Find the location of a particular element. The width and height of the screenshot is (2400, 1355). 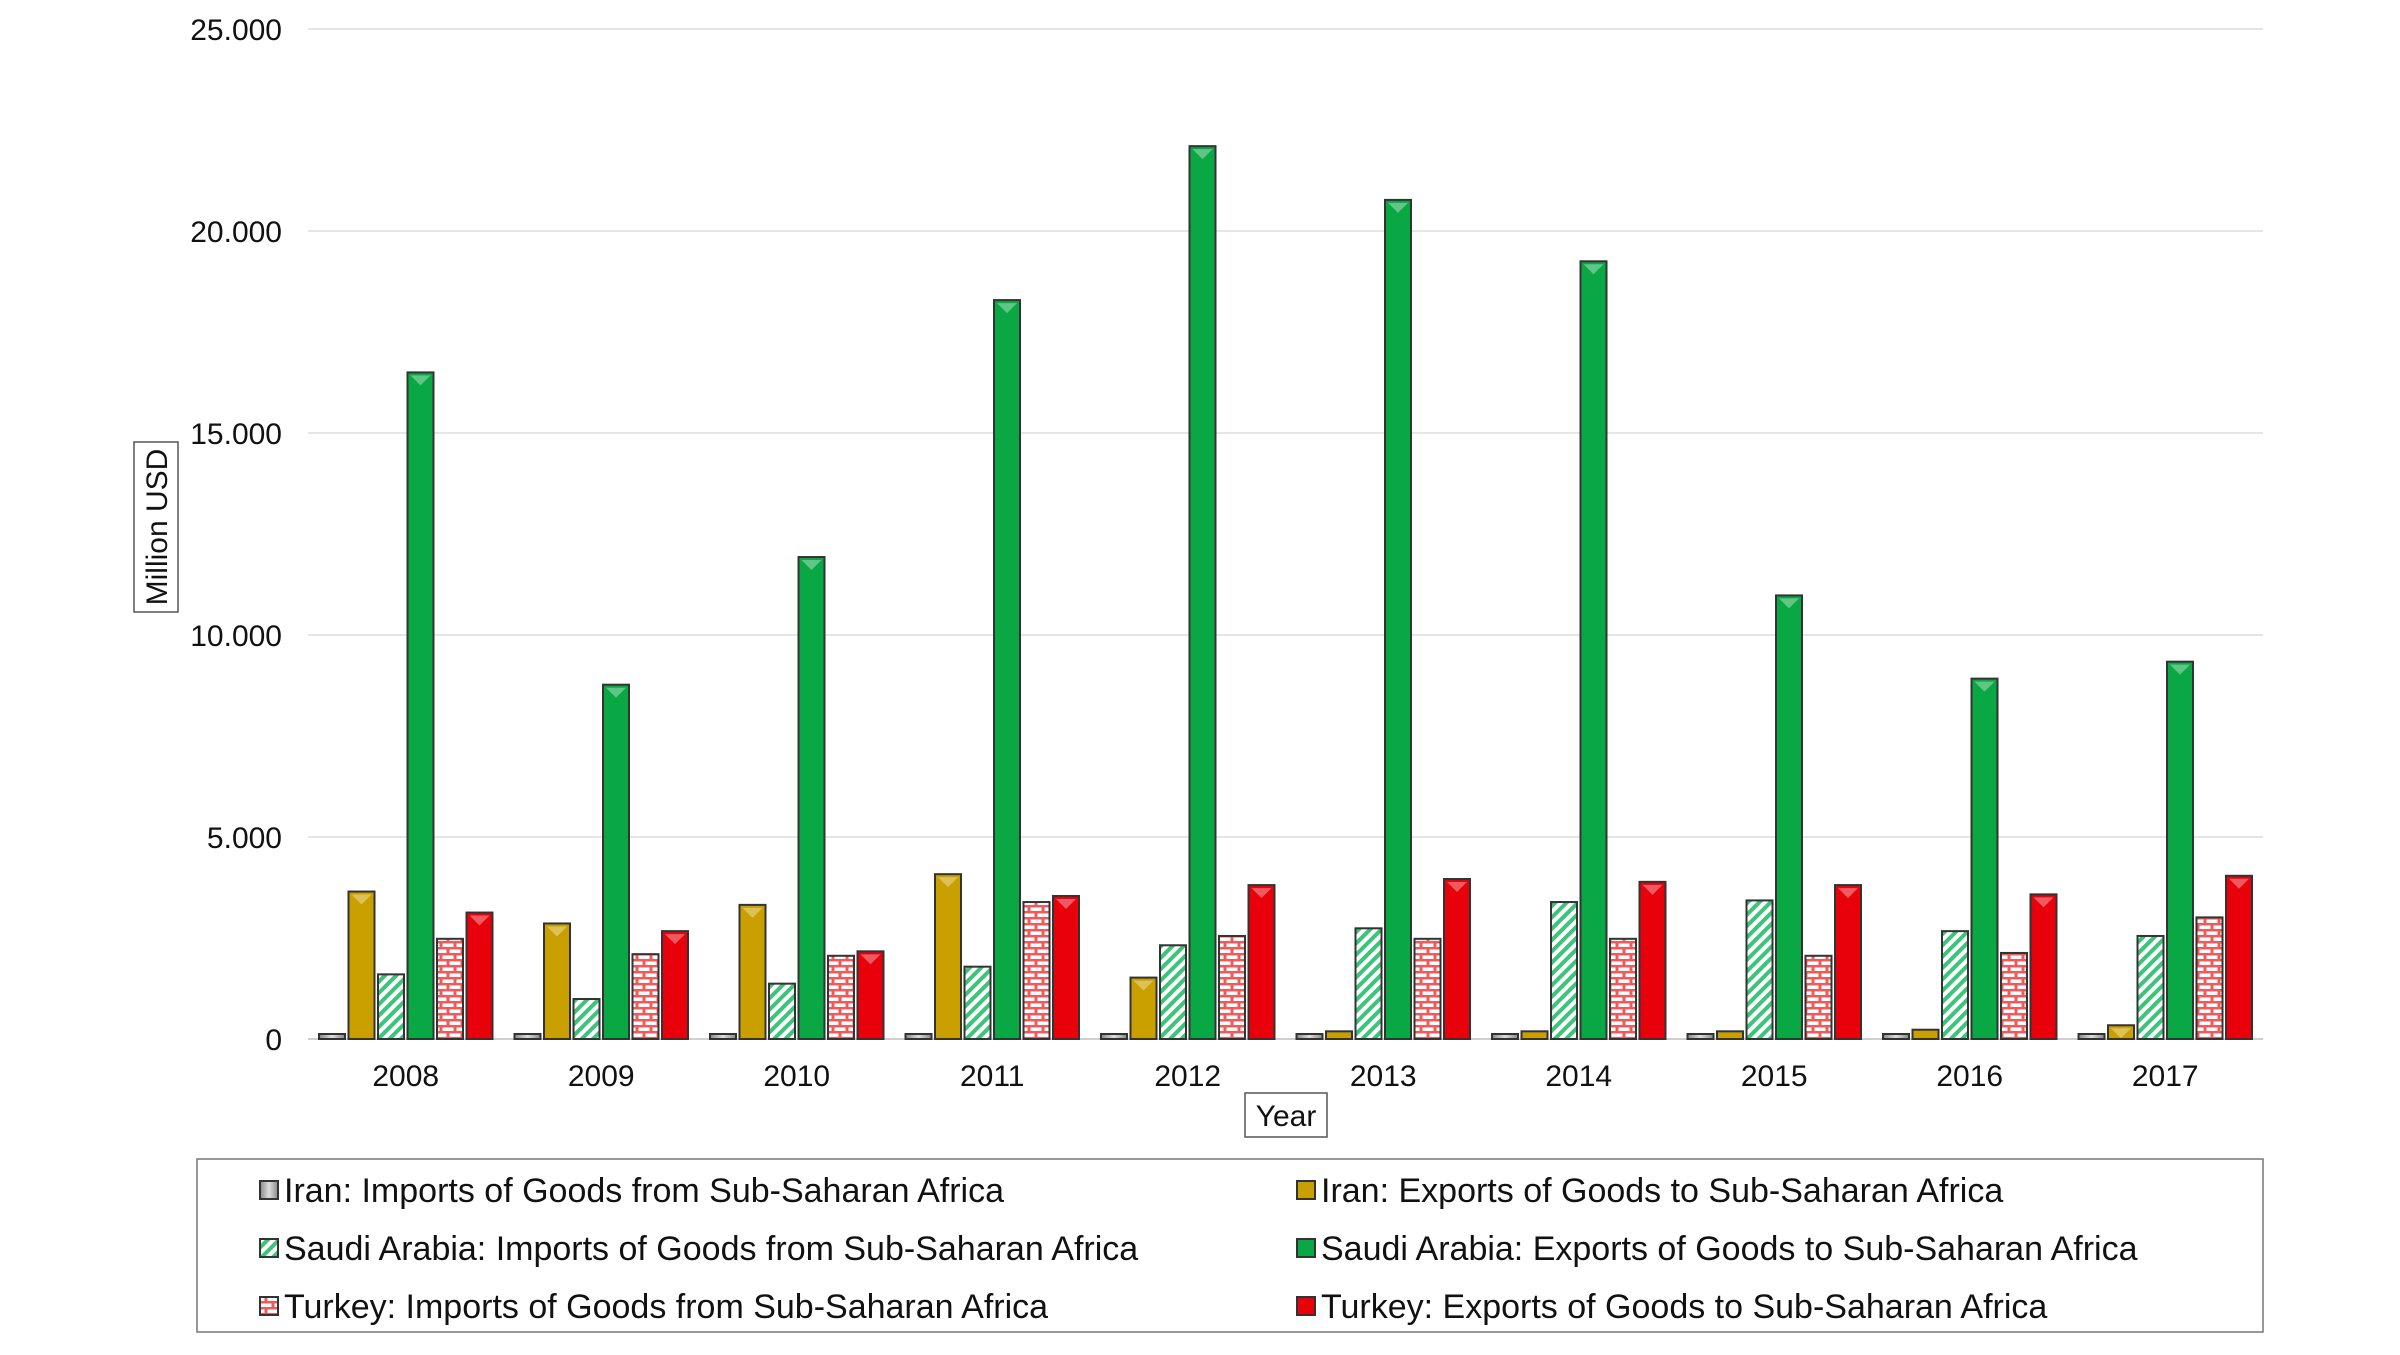

y-tick-label: 25.000 is located at coordinates (236, 30).